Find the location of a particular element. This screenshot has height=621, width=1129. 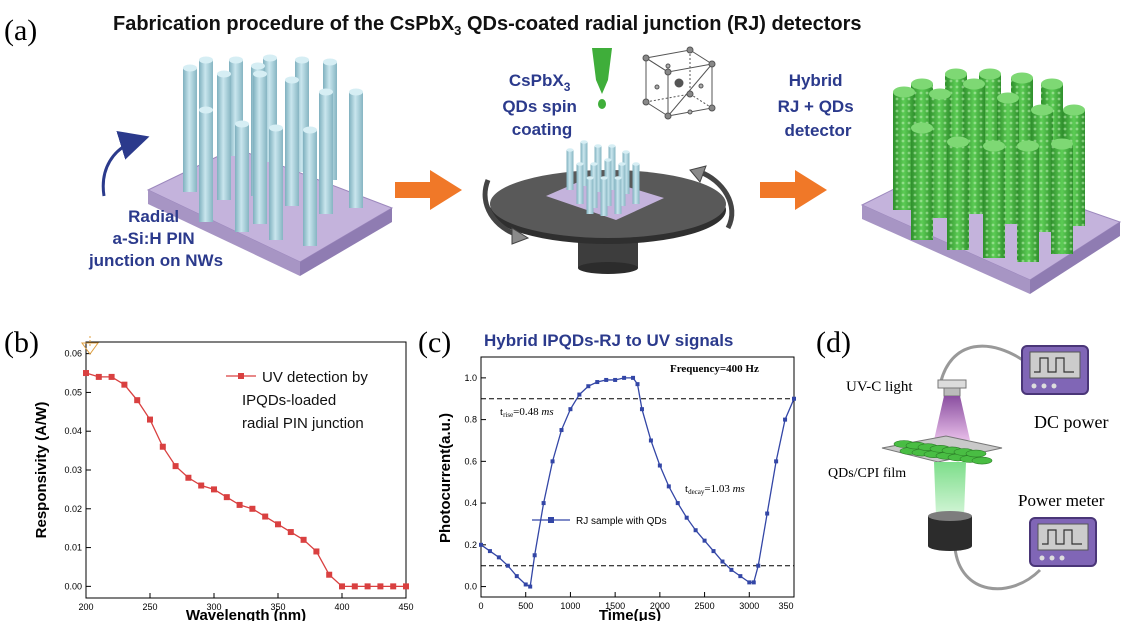

chart-c-xtick-label: 500 is located at coordinates (525, 606).